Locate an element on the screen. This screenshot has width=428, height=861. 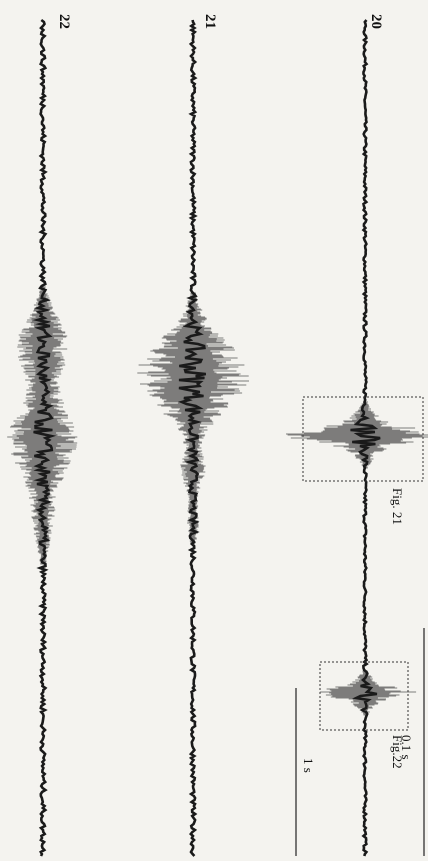
fig21-box-label: Fig. 21 is located at coordinates (397, 506).